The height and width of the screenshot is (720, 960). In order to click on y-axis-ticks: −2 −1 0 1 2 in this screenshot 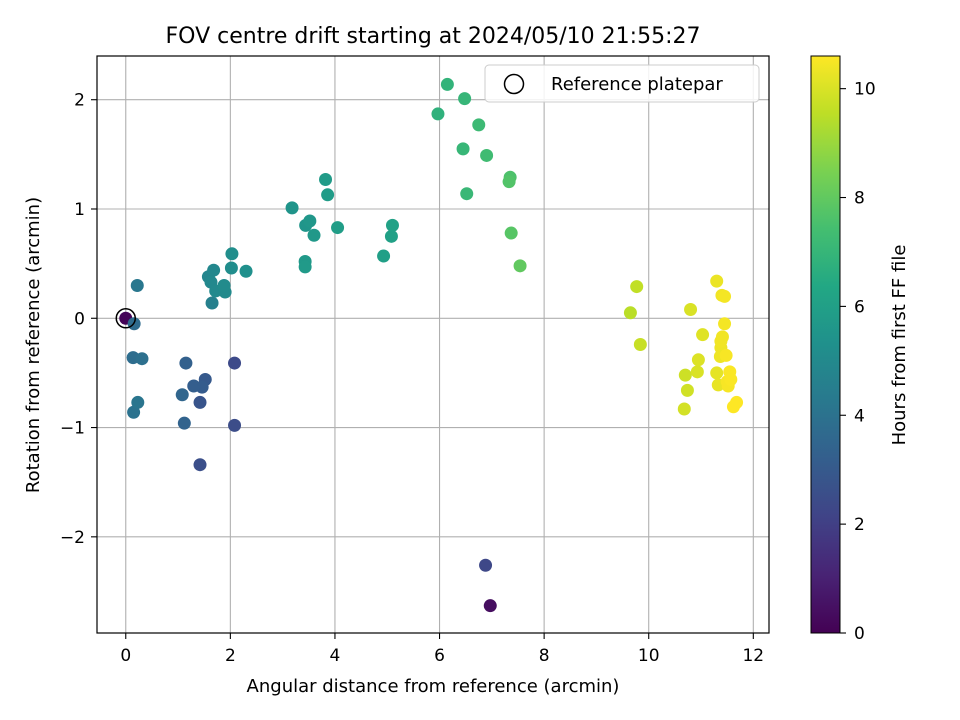, I will do `click(78, 319)`.